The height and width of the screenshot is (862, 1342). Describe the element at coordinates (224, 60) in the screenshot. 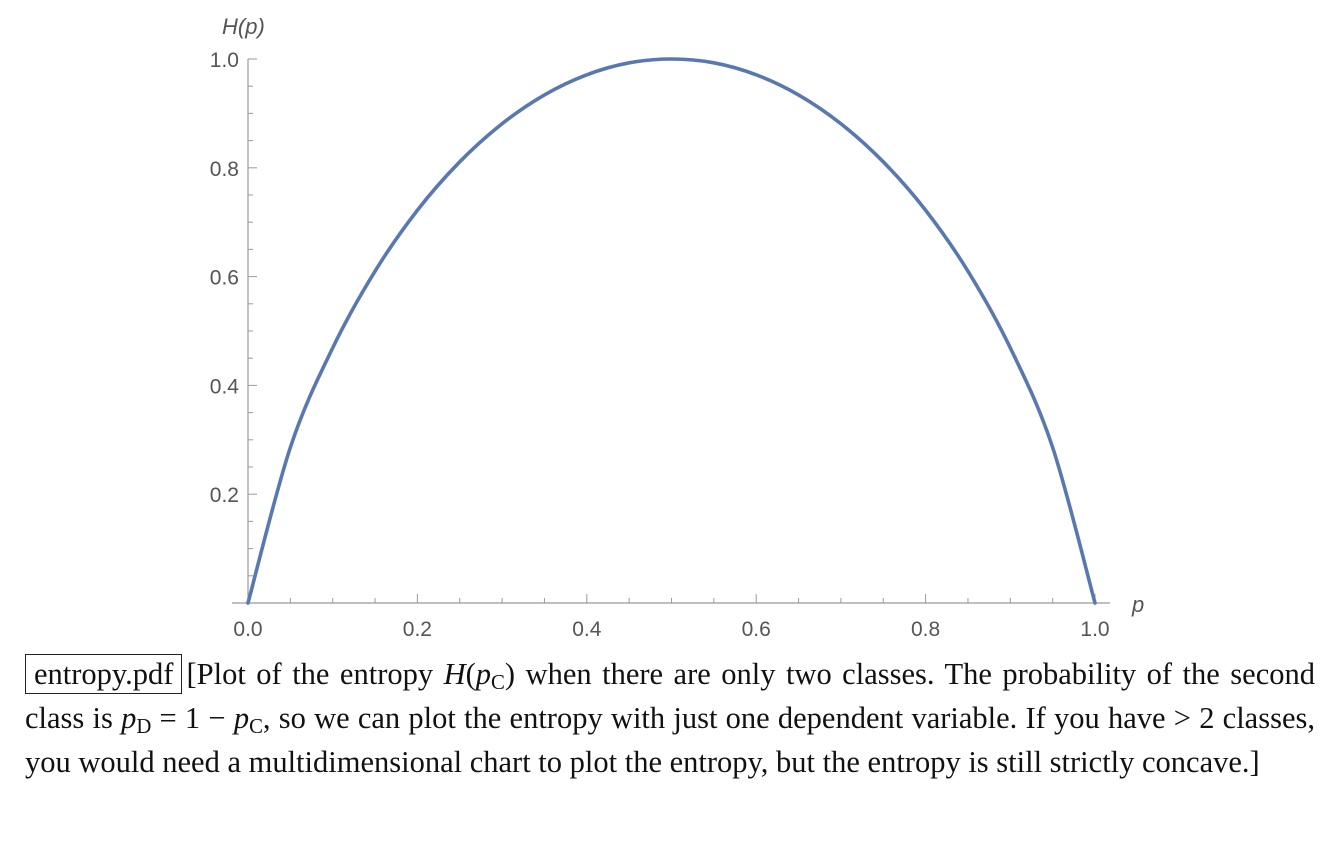

I see `y-tick-label: 1.0` at that location.